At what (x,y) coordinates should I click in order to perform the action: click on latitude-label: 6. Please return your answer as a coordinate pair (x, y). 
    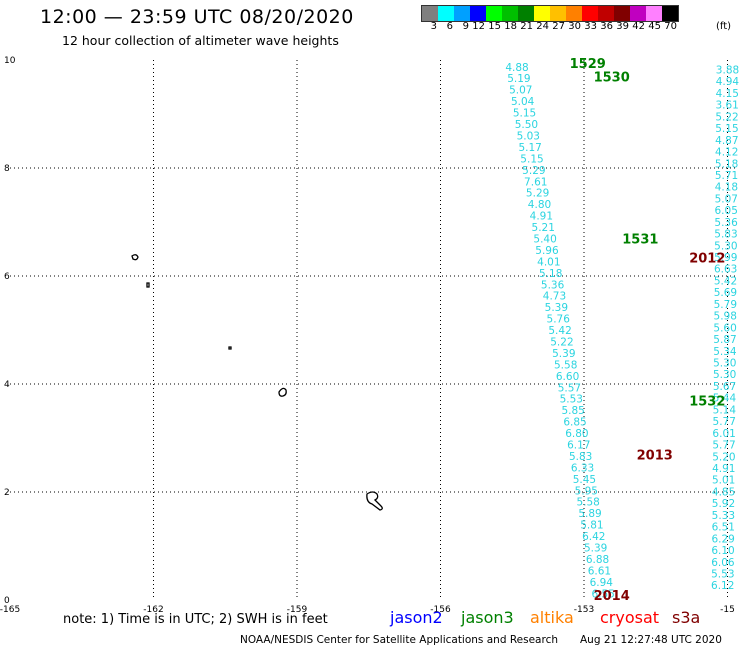
    Looking at the image, I should click on (7, 277).